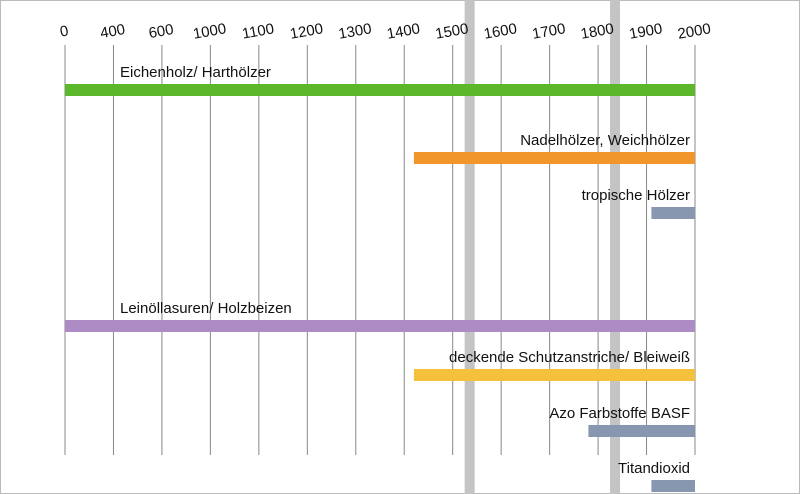 This screenshot has width=800, height=494. What do you see at coordinates (619, 413) in the screenshot?
I see `bar-label: Azo Farbstoffe BASF` at bounding box center [619, 413].